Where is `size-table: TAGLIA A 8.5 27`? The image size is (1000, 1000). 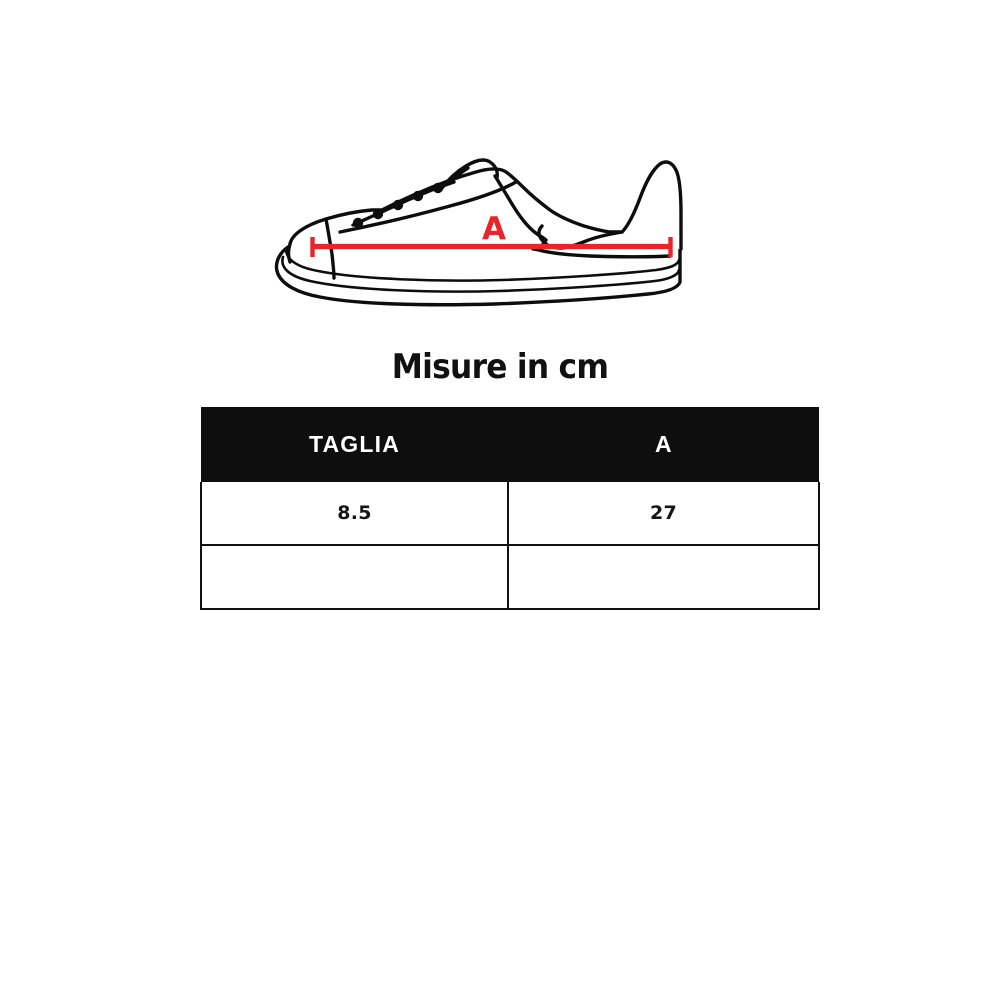 size-table: TAGLIA A 8.5 27 is located at coordinates (510, 508).